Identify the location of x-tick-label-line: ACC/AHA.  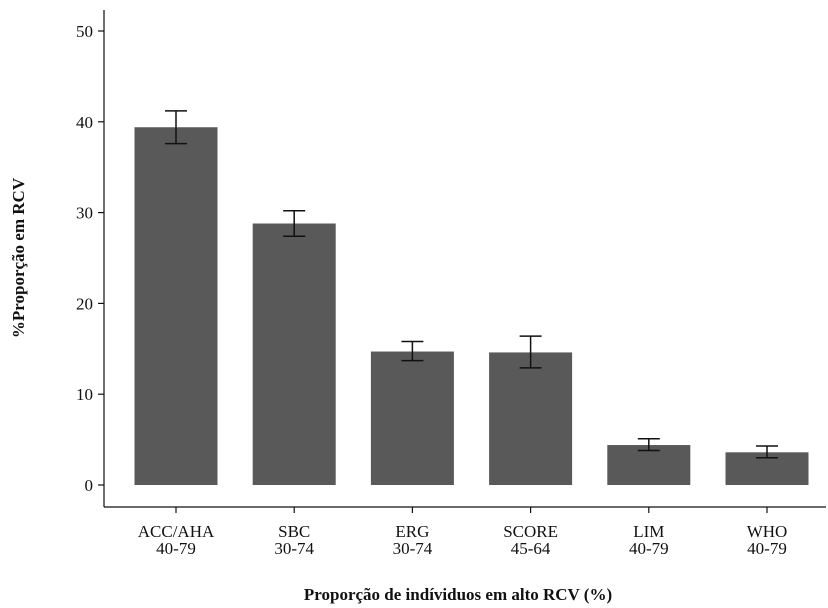
(176, 531).